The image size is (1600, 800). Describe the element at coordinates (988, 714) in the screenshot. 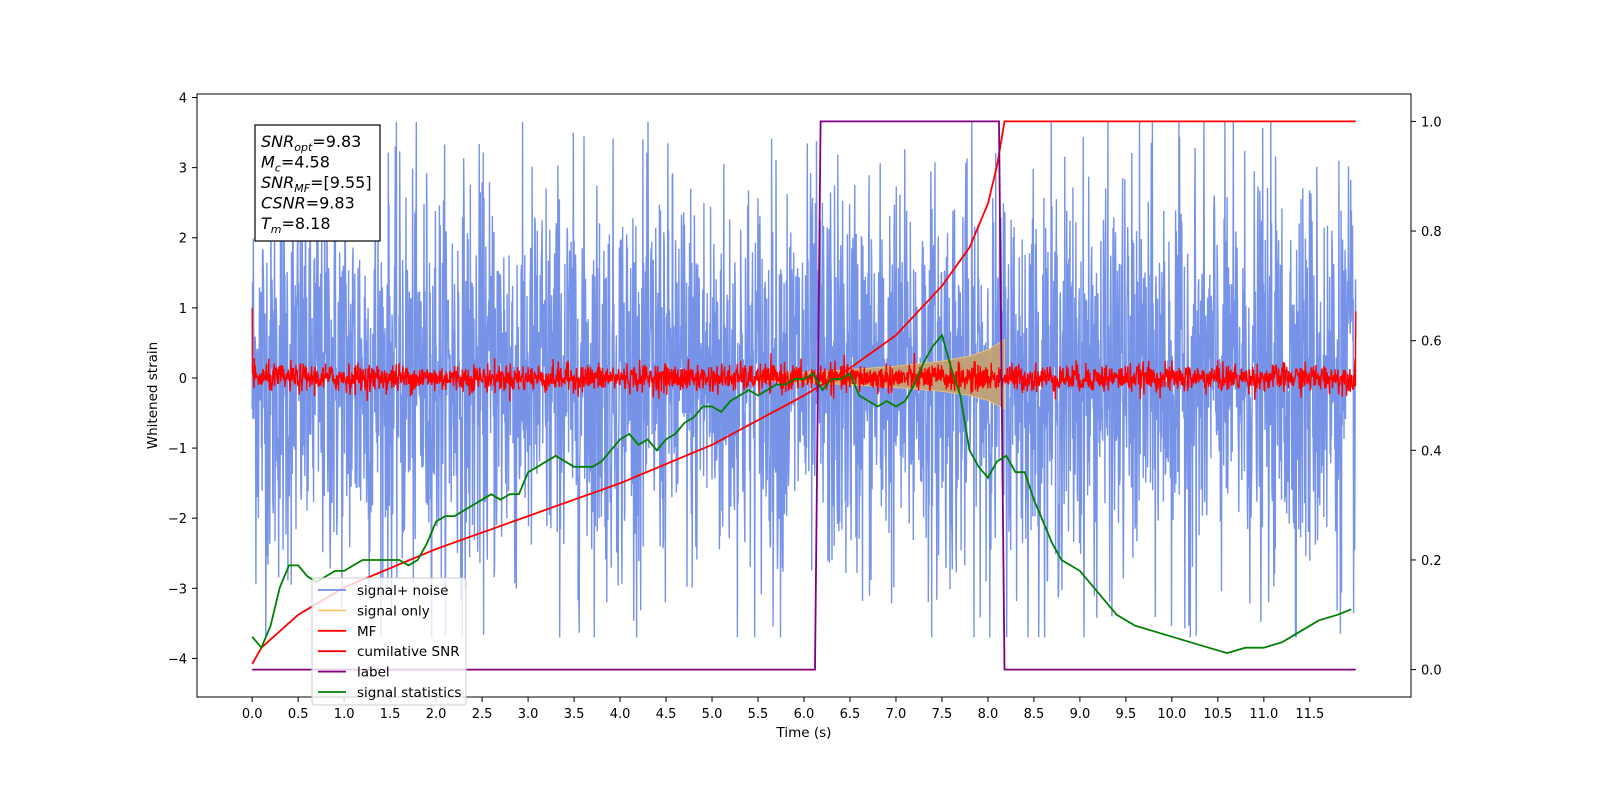

I see `x-tick-label: 8.0` at that location.